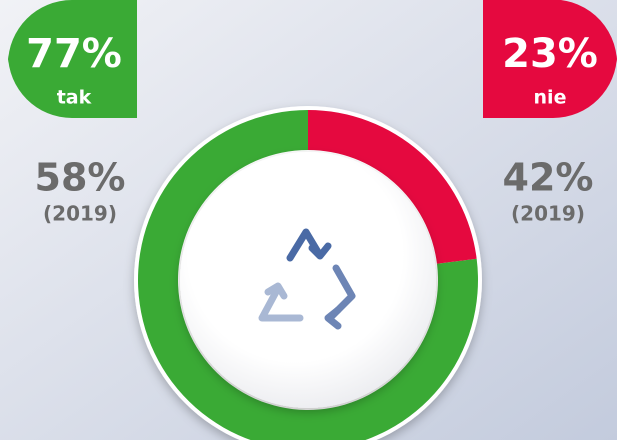 The height and width of the screenshot is (440, 617). What do you see at coordinates (548, 178) in the screenshot?
I see `no-previous: 42%` at bounding box center [548, 178].